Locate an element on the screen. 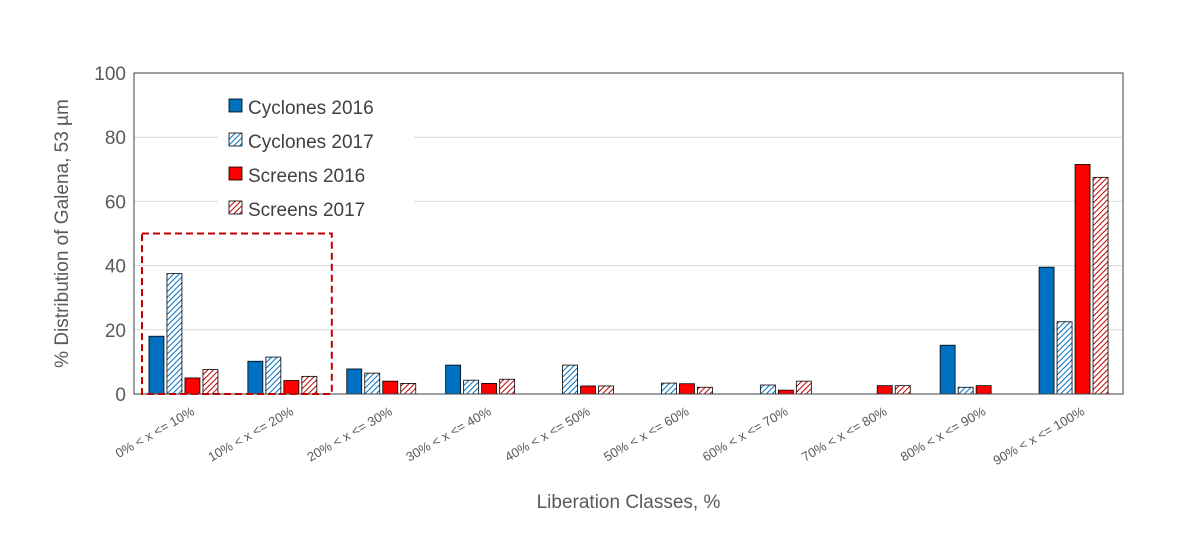 This screenshot has height=554, width=1182. x-tick-label: 10% < x <= 20% is located at coordinates (250, 433).